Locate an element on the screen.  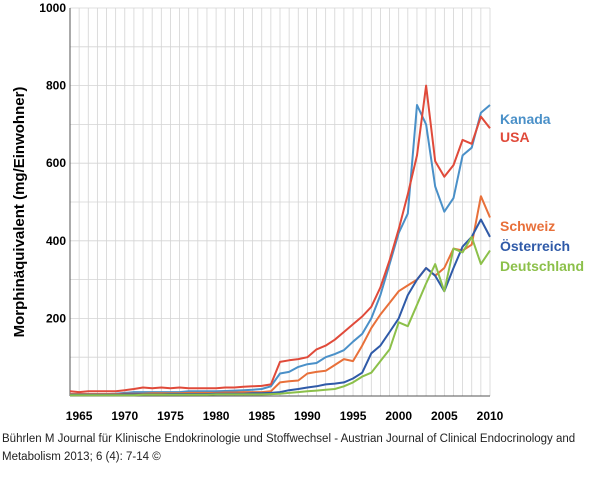
y-tick-label: 600 is located at coordinates (56, 163).